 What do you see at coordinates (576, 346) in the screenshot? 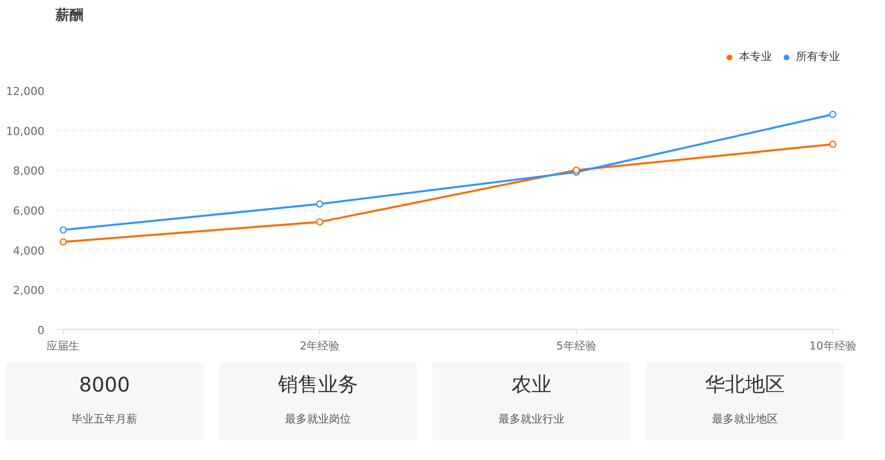
I see `x-tick-label: 5年经验` at bounding box center [576, 346].